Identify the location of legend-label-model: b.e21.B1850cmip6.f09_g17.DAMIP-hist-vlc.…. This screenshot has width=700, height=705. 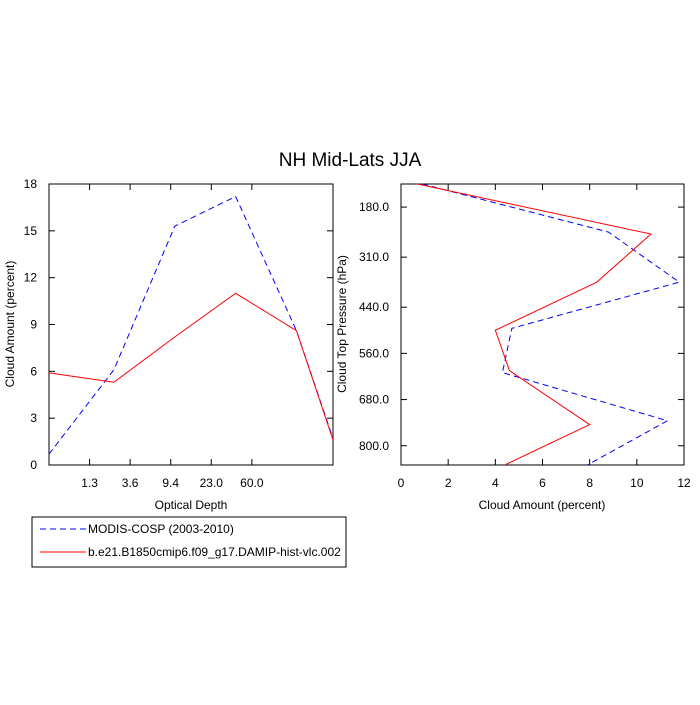
(214, 552).